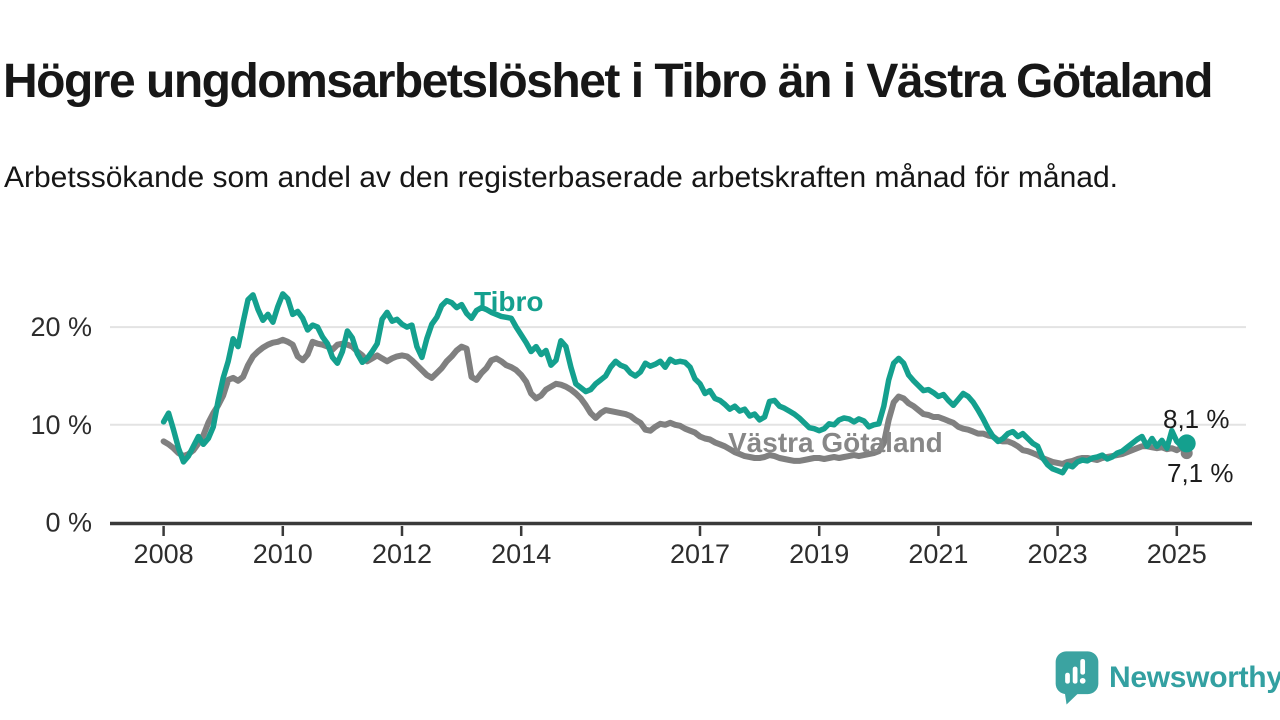 The width and height of the screenshot is (1280, 720). What do you see at coordinates (835, 442) in the screenshot?
I see `v-stra-g-taland-series-label: Västra Götaland` at bounding box center [835, 442].